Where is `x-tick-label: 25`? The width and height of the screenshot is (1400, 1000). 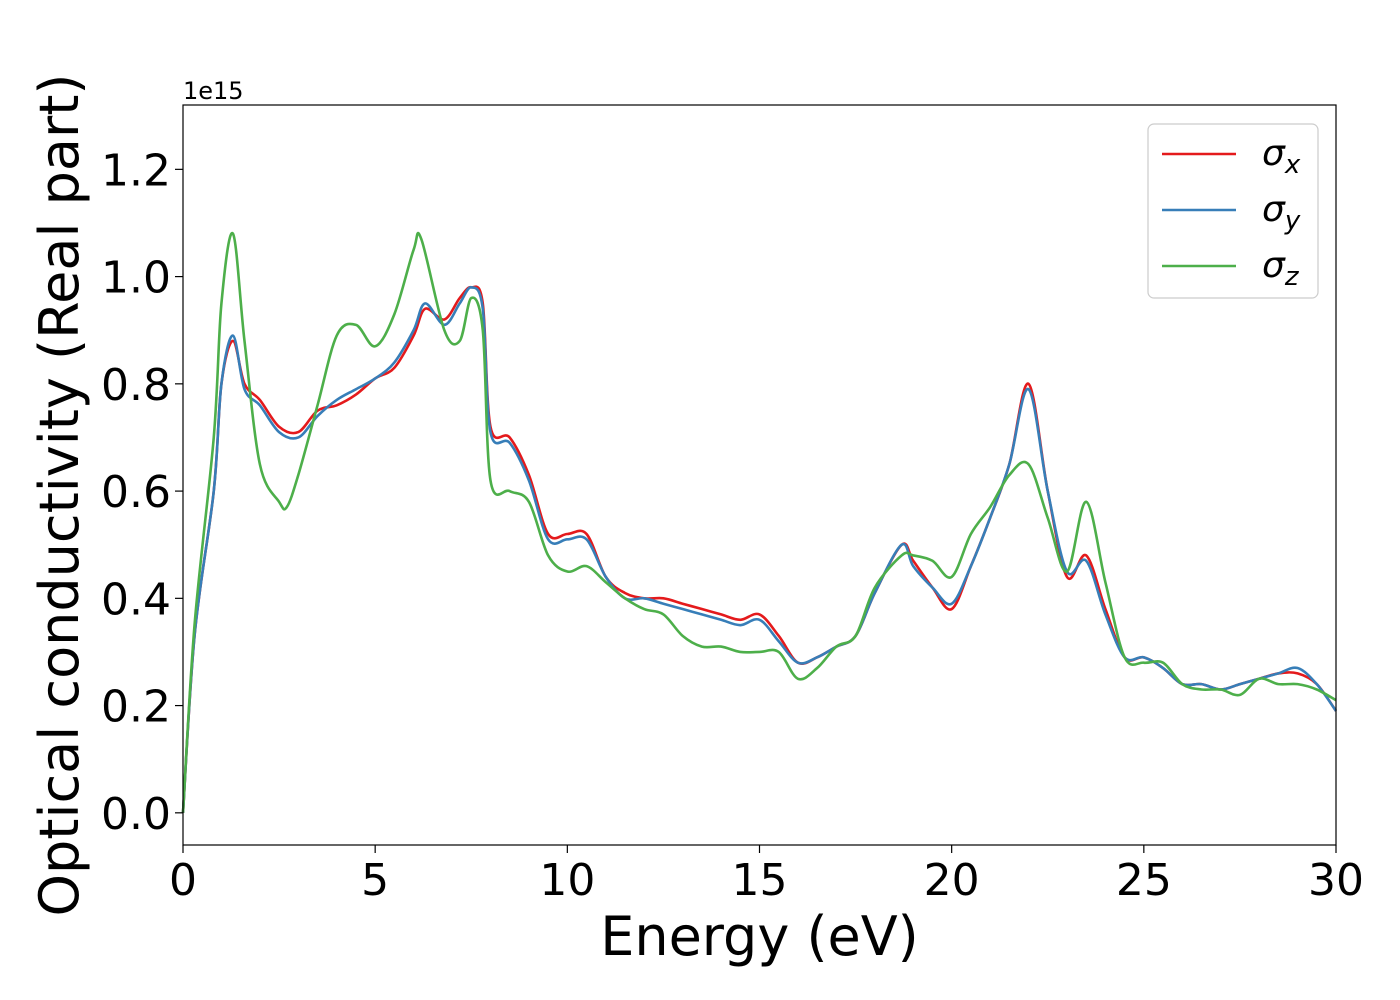 x-tick-label: 25 is located at coordinates (1144, 880).